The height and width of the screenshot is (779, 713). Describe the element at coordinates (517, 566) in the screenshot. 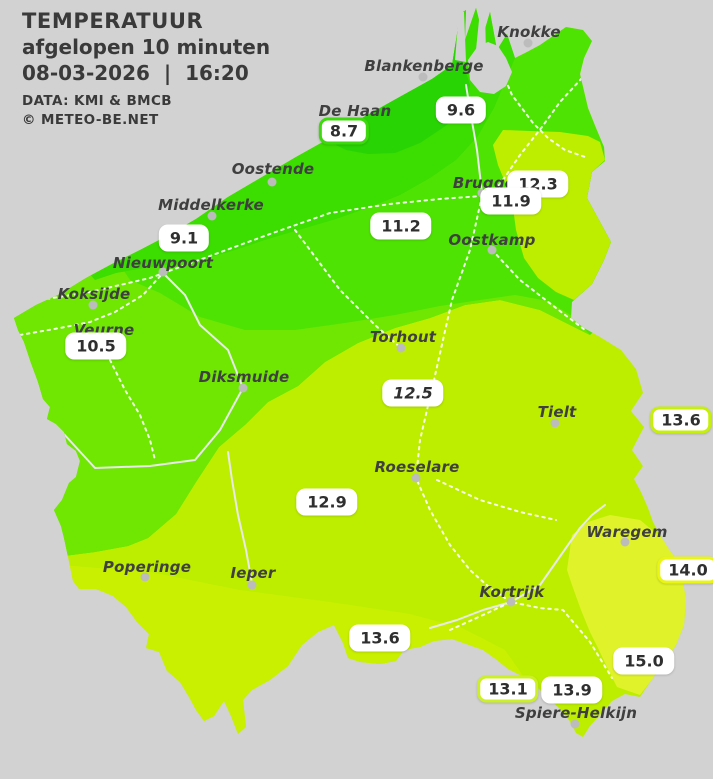

I see `river-leie` at that location.